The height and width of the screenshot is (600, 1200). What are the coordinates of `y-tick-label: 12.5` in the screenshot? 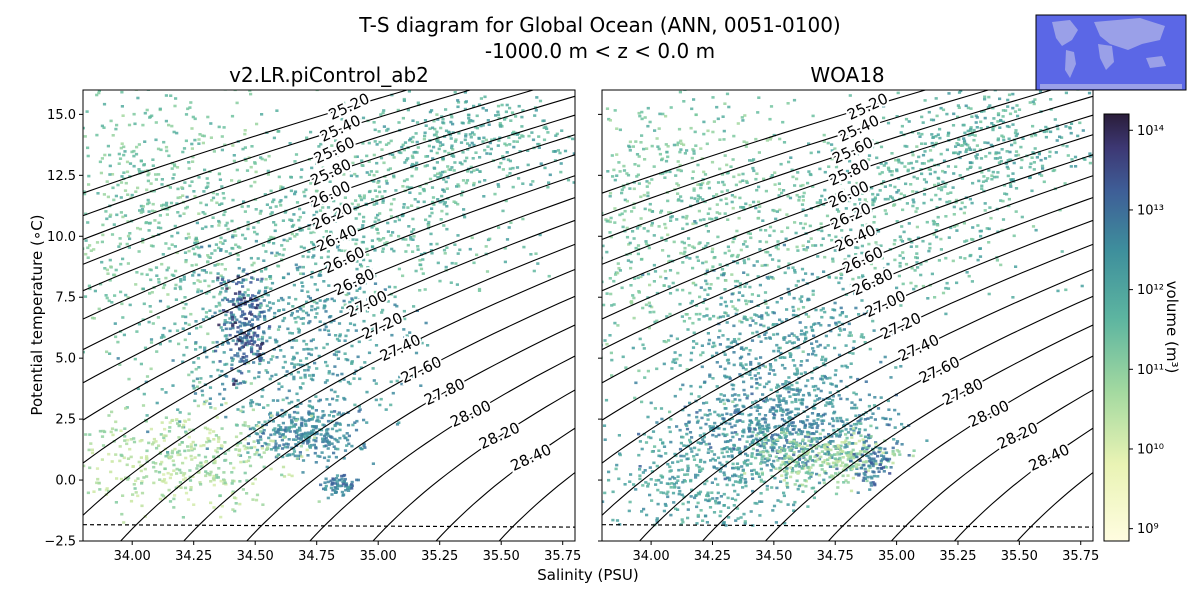 It's located at (61, 176).